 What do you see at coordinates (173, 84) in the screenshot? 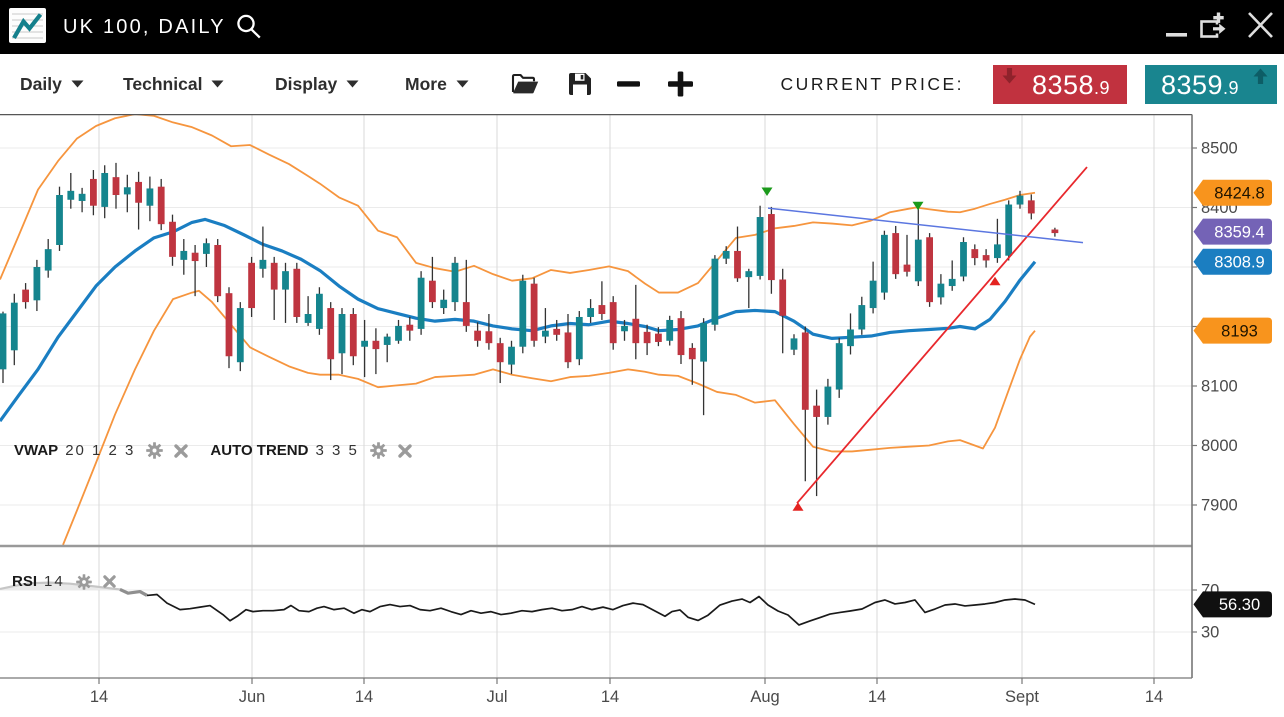
I see `menu-technical: Technical` at bounding box center [173, 84].